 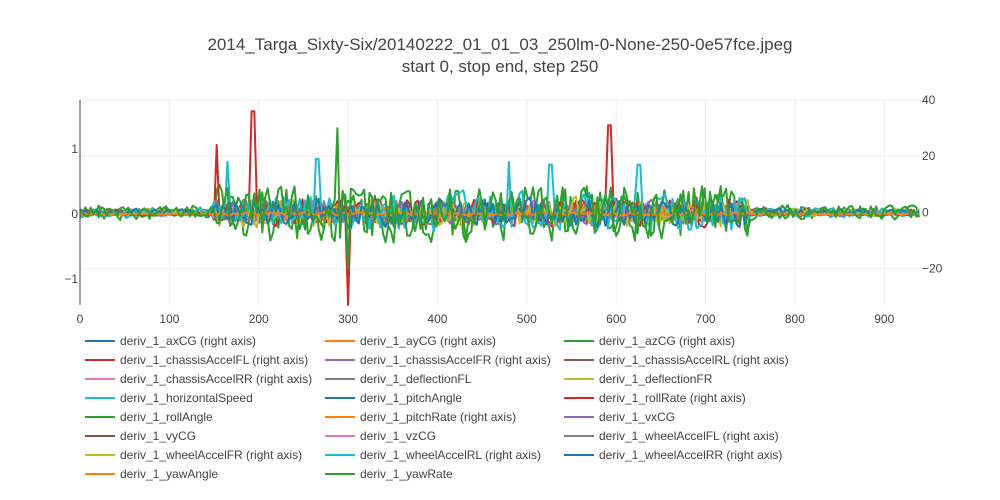 What do you see at coordinates (689, 436) in the screenshot?
I see `legend-label: deriv_1_wheelAccelFL (right axis)` at bounding box center [689, 436].